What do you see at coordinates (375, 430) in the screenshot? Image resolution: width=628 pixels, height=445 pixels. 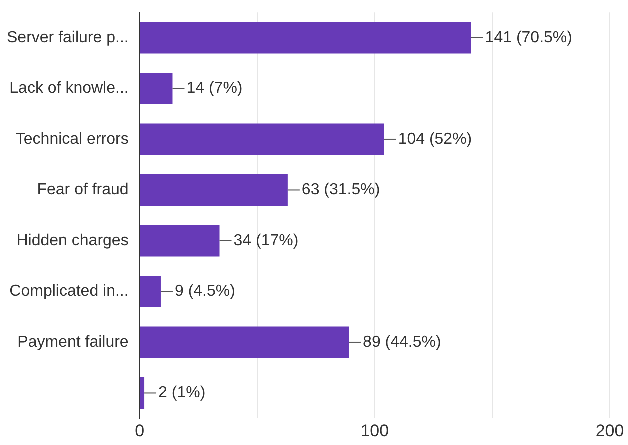 I see `x-tick-label: 100` at bounding box center [375, 430].